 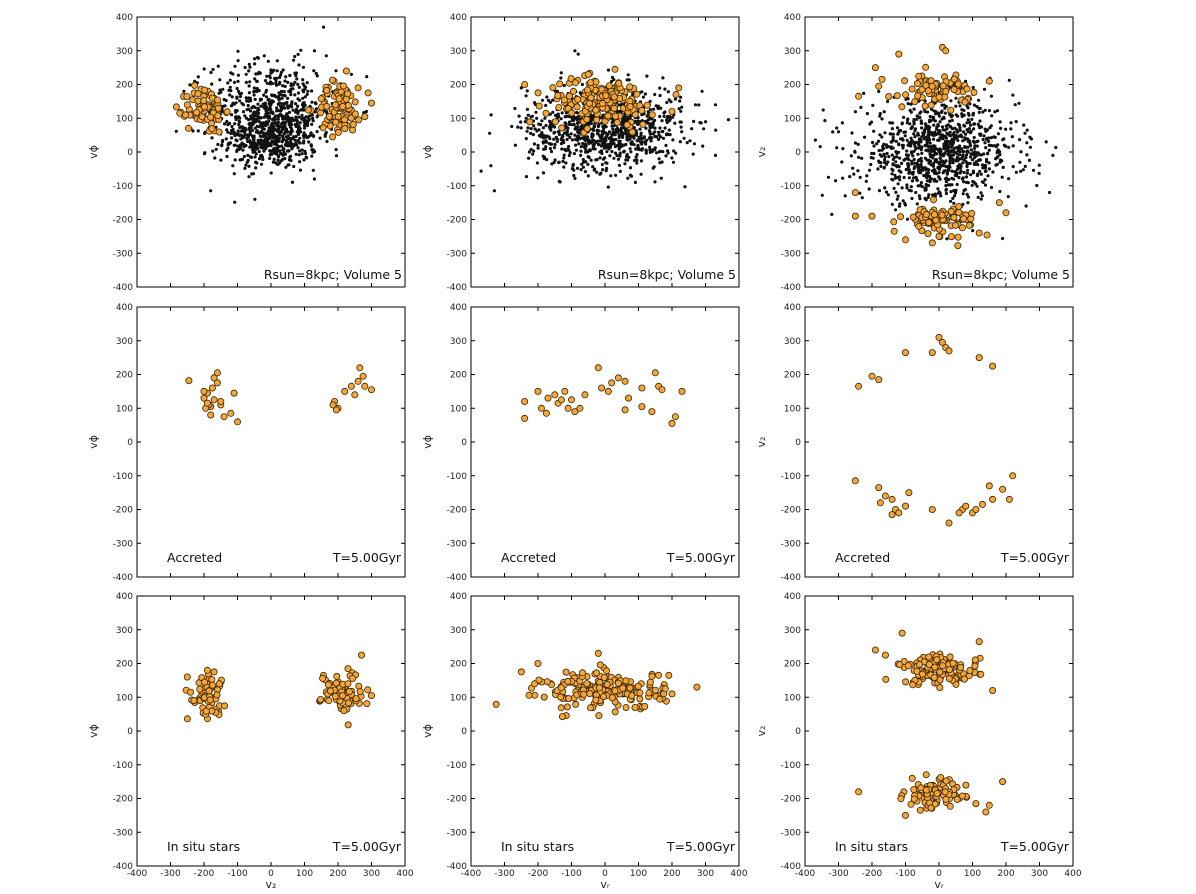 I want to click on x-tick-label: 0, so click(x=271, y=874).